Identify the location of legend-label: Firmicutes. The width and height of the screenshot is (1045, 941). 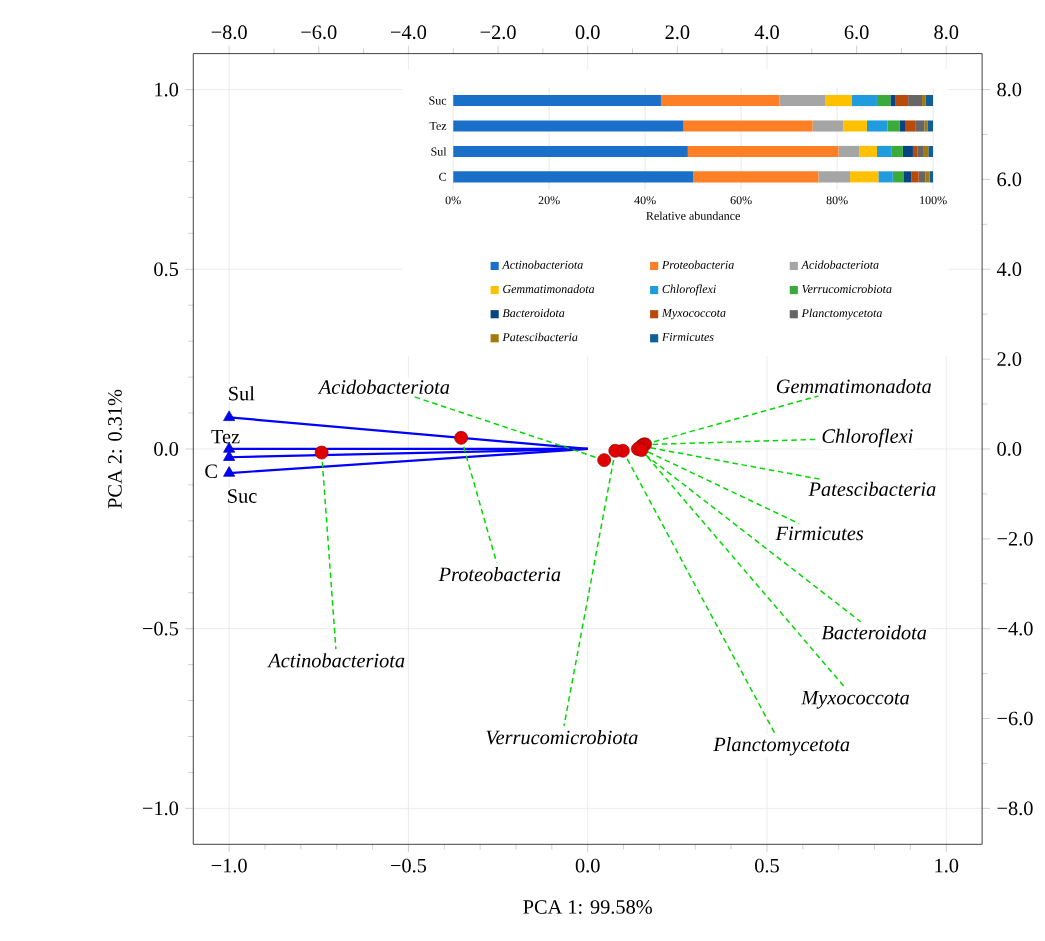
(687, 336).